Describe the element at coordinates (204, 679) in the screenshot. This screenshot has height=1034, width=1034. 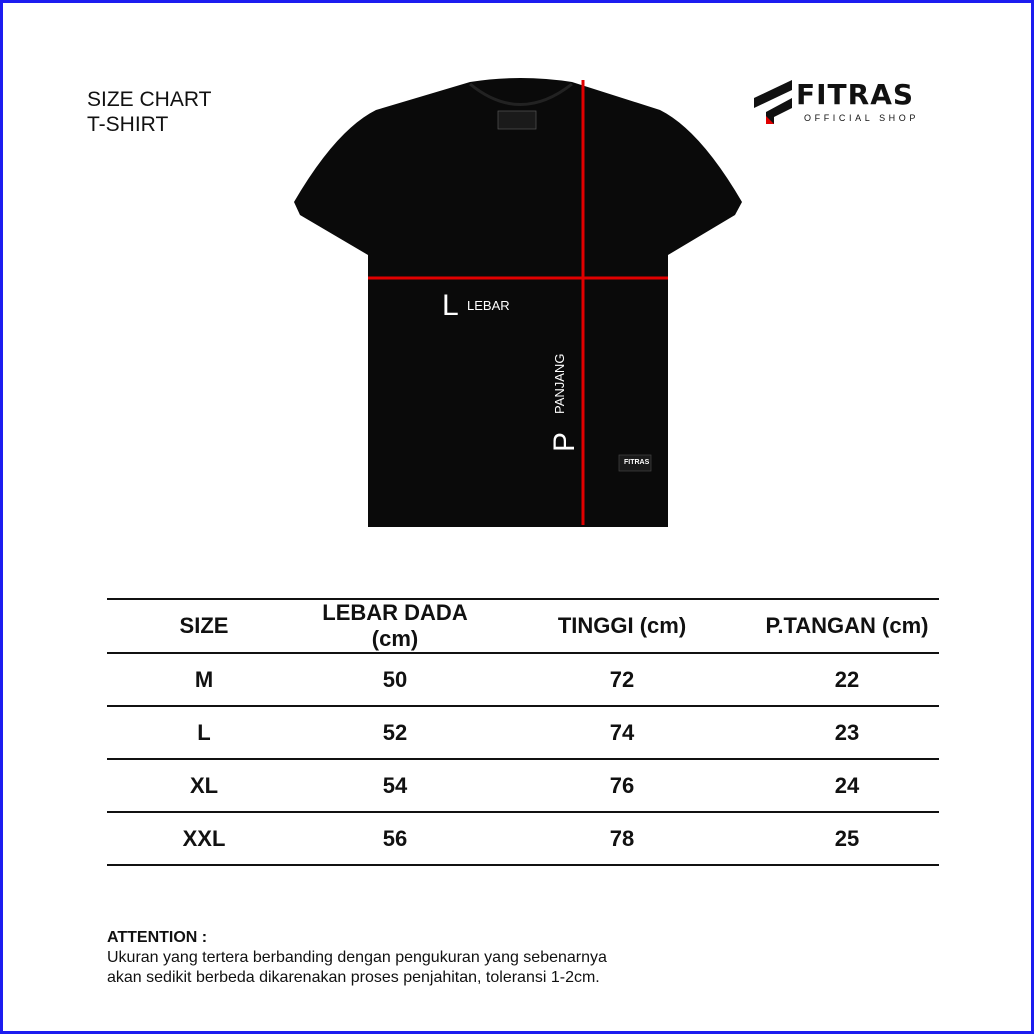
I see `cell: M` at that location.